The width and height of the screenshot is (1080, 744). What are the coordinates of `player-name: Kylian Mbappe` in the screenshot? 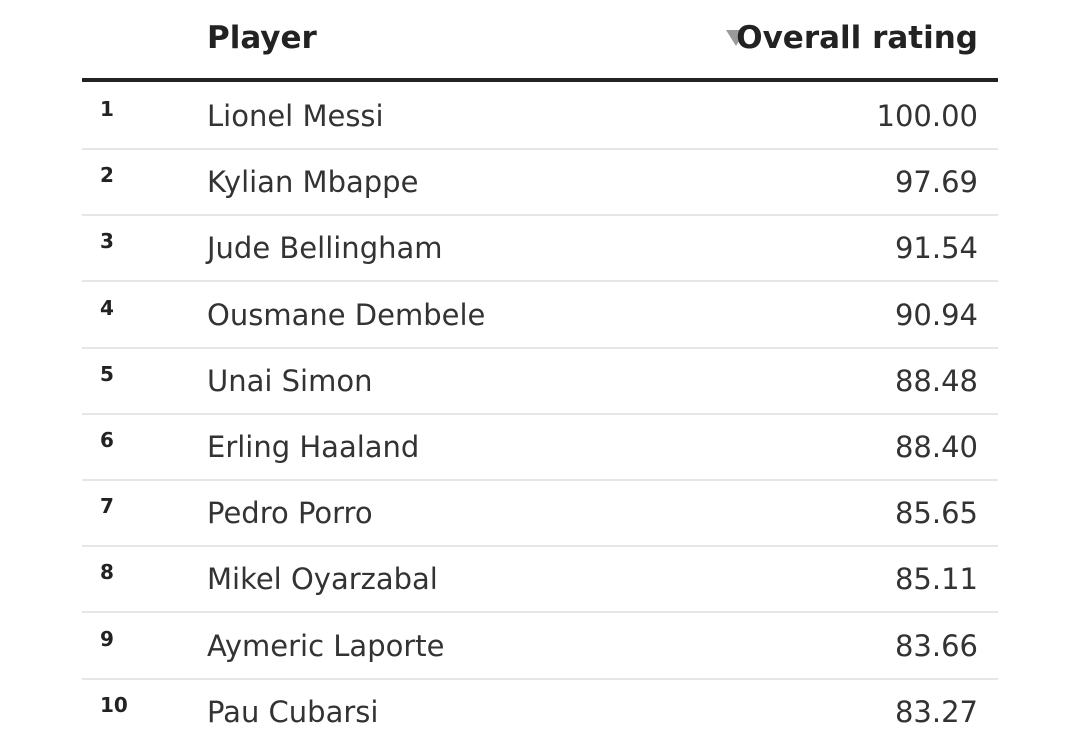 It's located at (313, 182).